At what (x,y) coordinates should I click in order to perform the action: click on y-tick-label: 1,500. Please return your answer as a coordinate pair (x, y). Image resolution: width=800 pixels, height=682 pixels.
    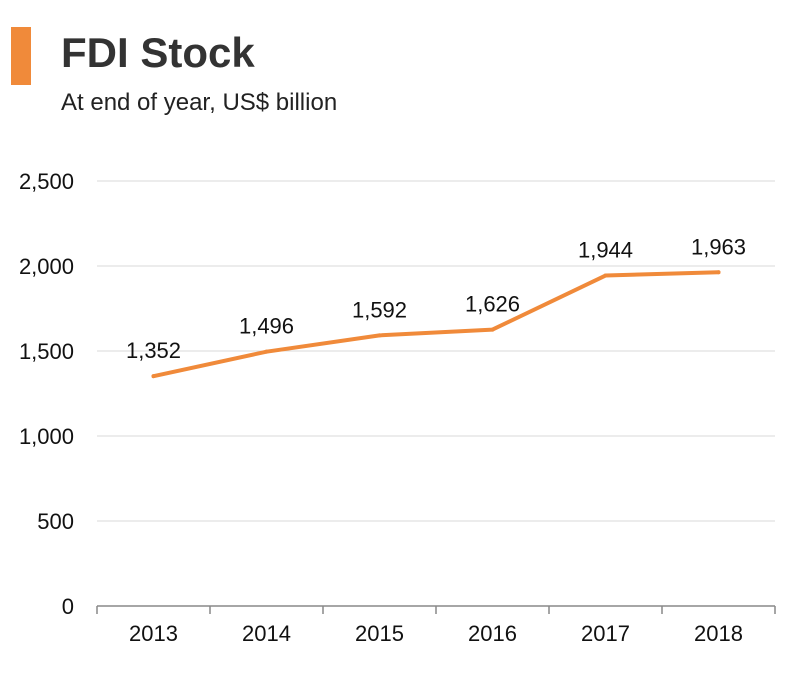
    Looking at the image, I should click on (46, 351).